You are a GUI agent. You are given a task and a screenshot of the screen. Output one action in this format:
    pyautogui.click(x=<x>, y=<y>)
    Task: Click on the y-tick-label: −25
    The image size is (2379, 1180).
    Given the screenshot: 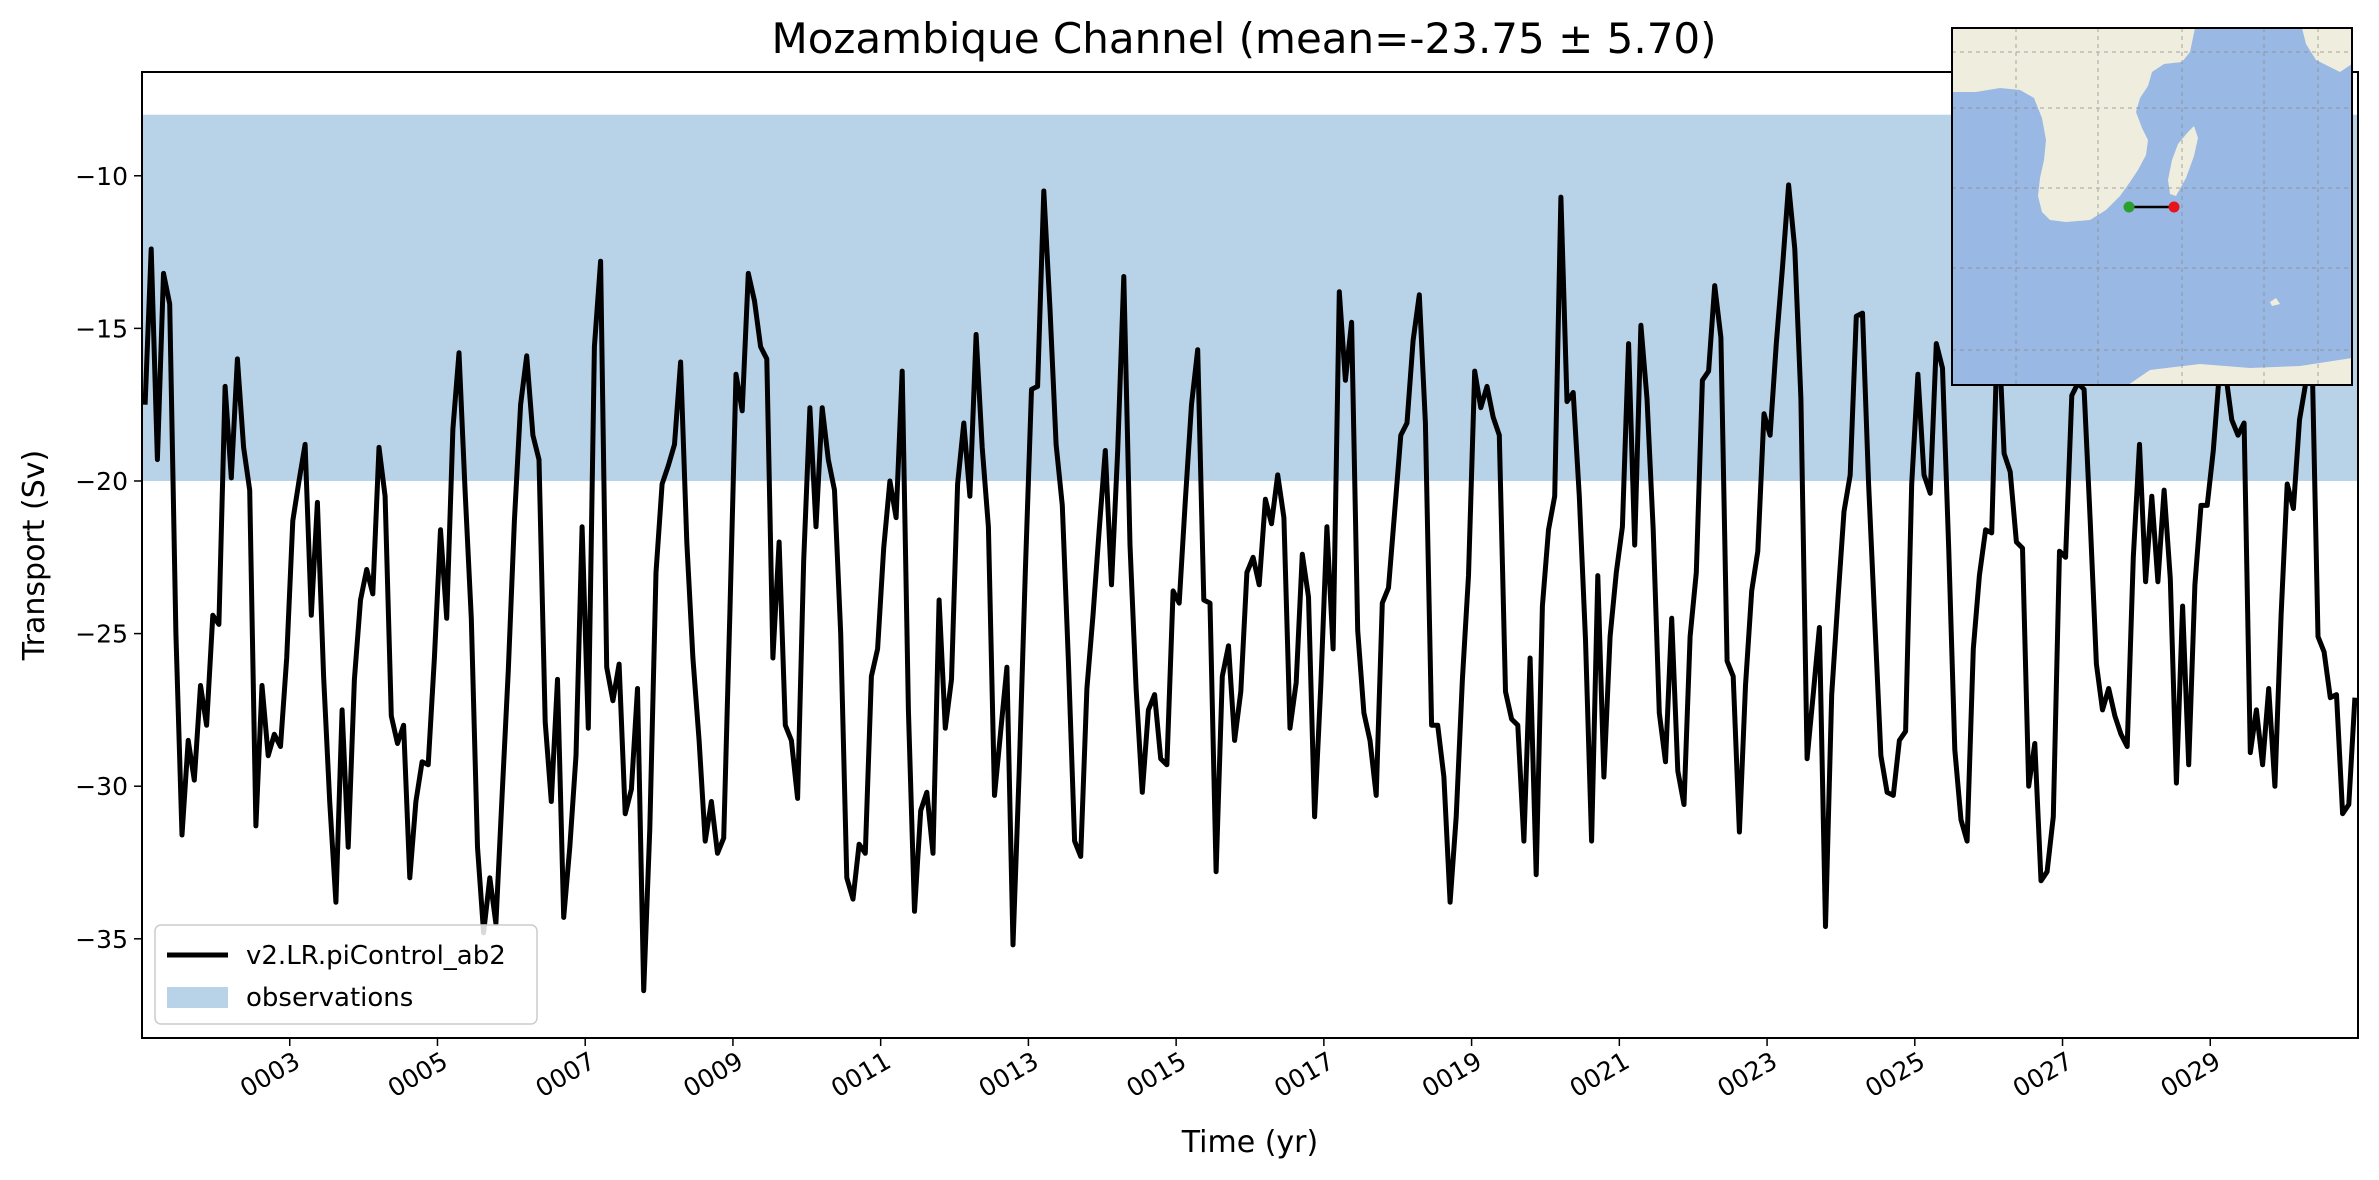 What is the action you would take?
    pyautogui.click(x=101, y=634)
    